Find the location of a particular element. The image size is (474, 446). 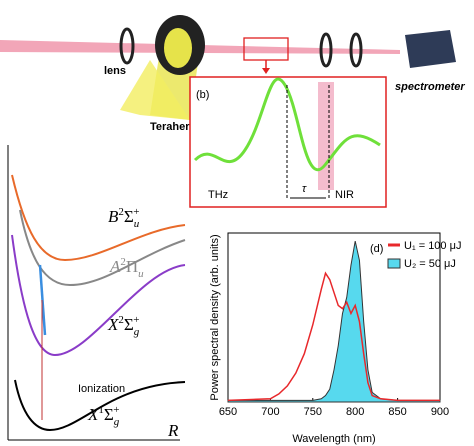

term-label: B2Σu+ is located at coordinates (124, 218).